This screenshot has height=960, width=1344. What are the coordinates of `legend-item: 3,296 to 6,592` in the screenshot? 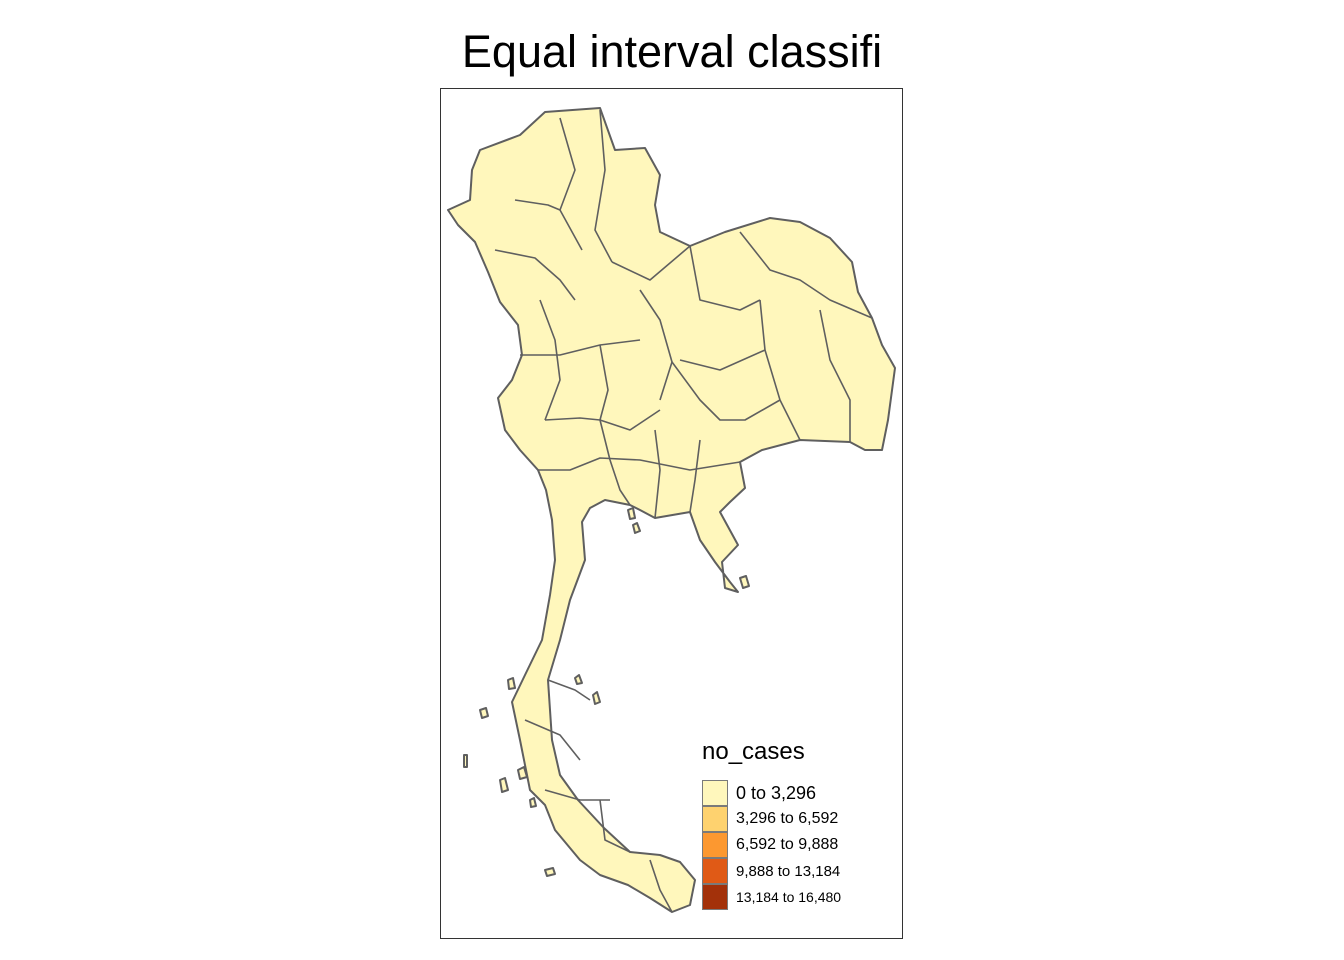 It's located at (771, 819).